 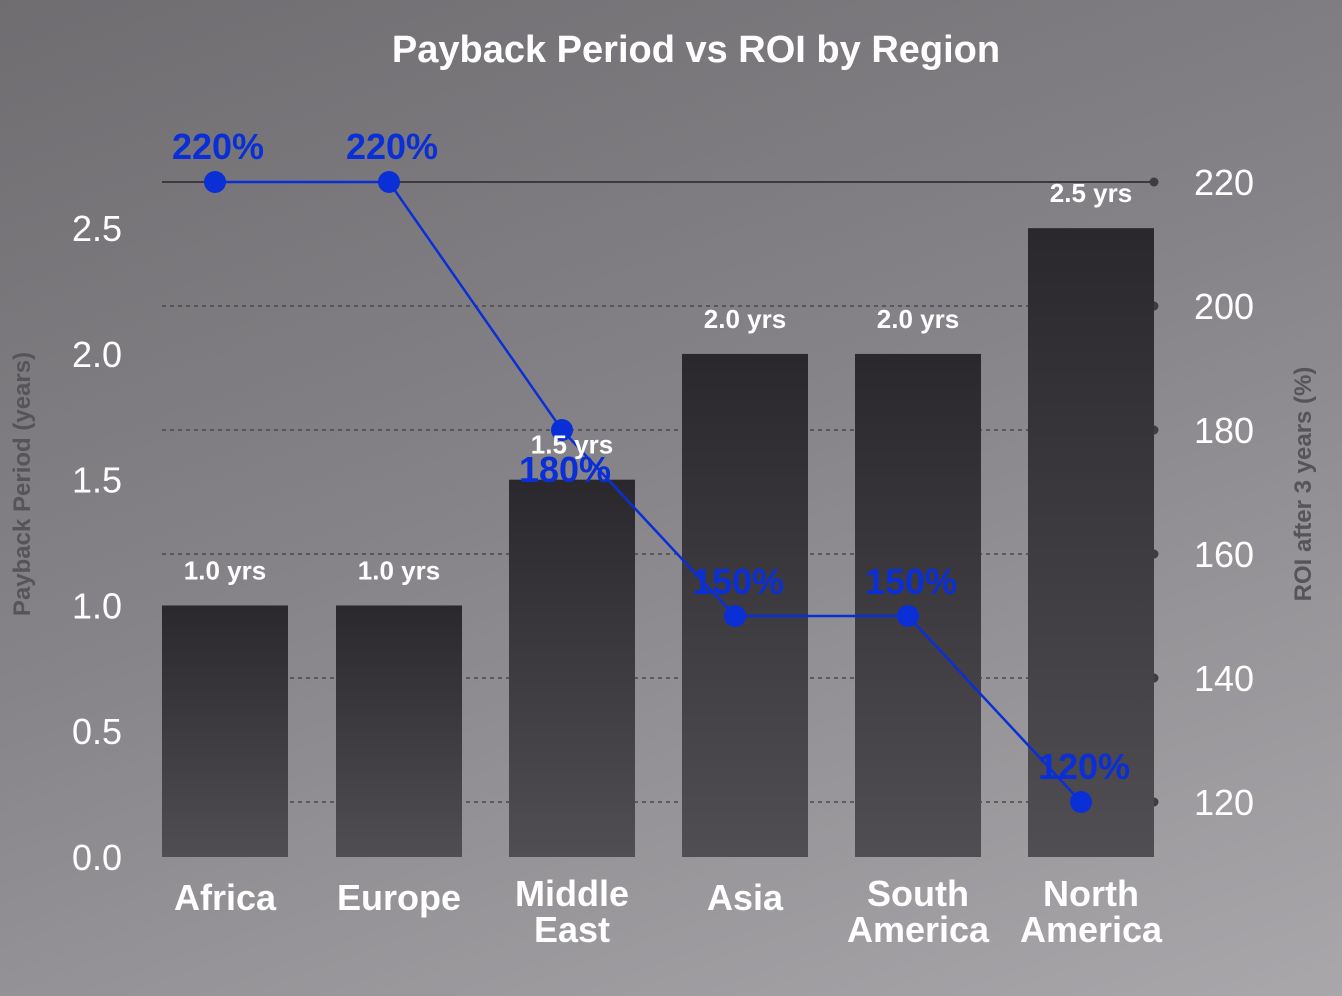 I want to click on y-left-tick-label: 0.0, so click(x=97, y=857).